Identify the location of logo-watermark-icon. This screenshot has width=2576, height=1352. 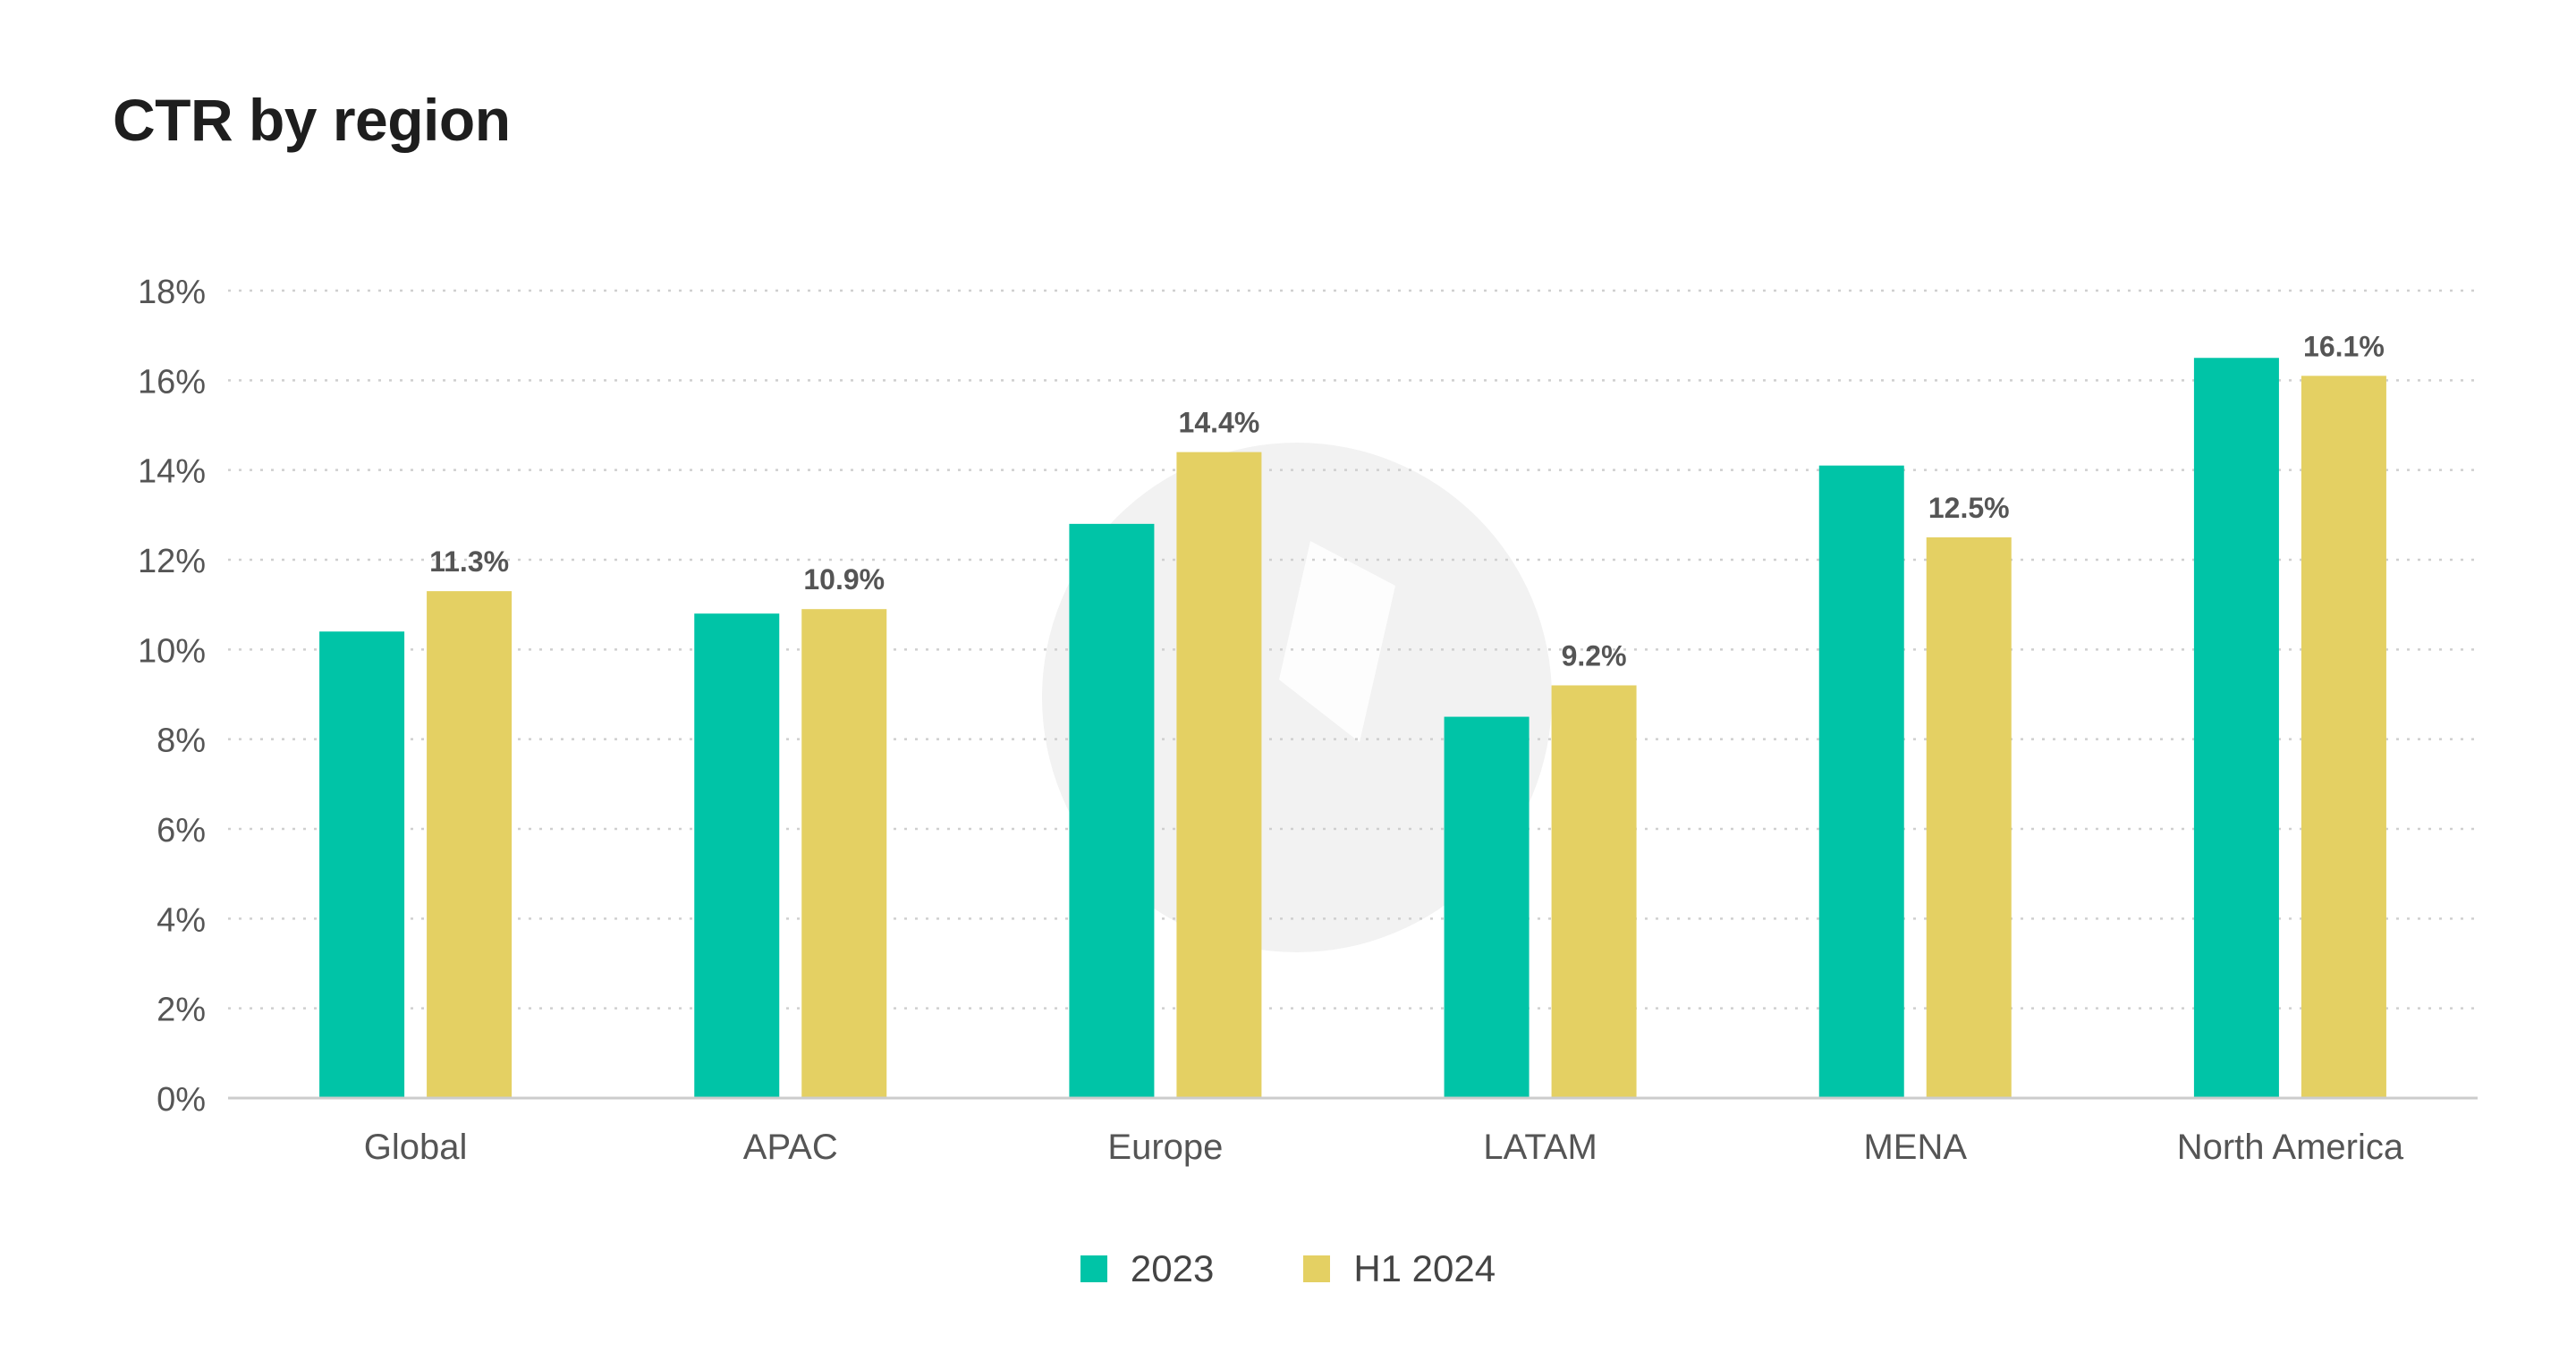
(1297, 697).